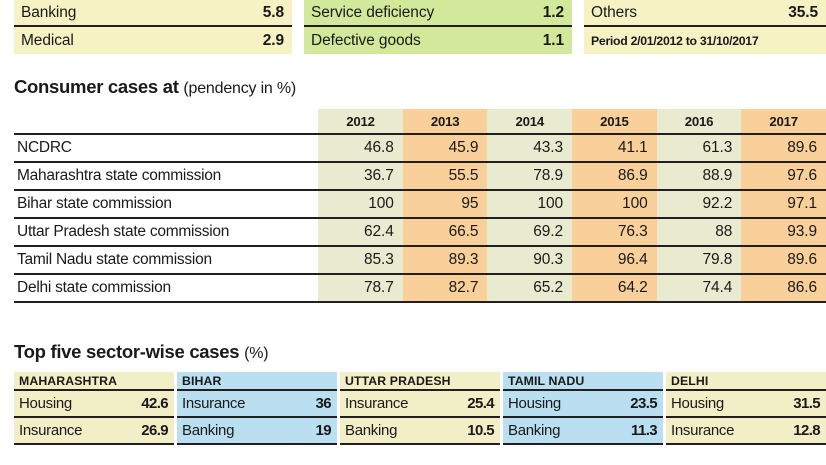 Image resolution: width=826 pixels, height=465 pixels. Describe the element at coordinates (360, 121) in the screenshot. I see `column-header-year: 2012` at that location.